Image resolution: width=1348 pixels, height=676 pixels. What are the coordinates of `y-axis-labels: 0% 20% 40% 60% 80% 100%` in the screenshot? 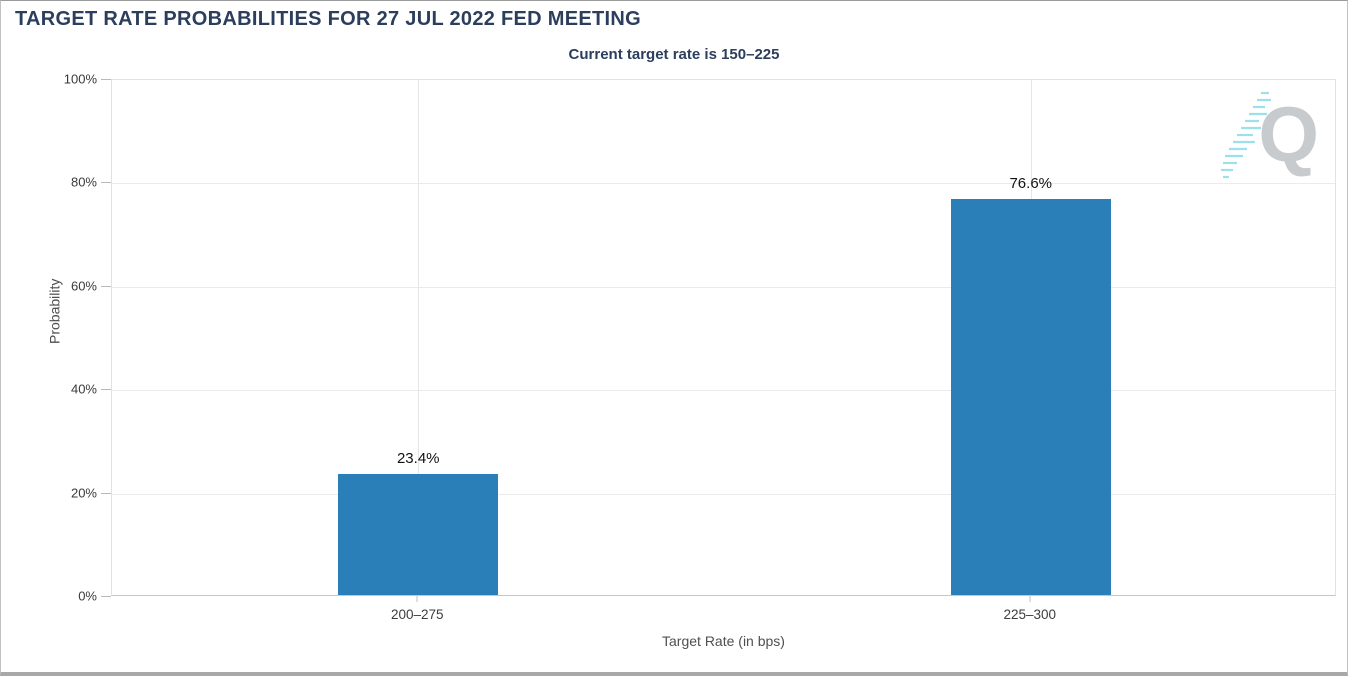 It's located at (49, 338).